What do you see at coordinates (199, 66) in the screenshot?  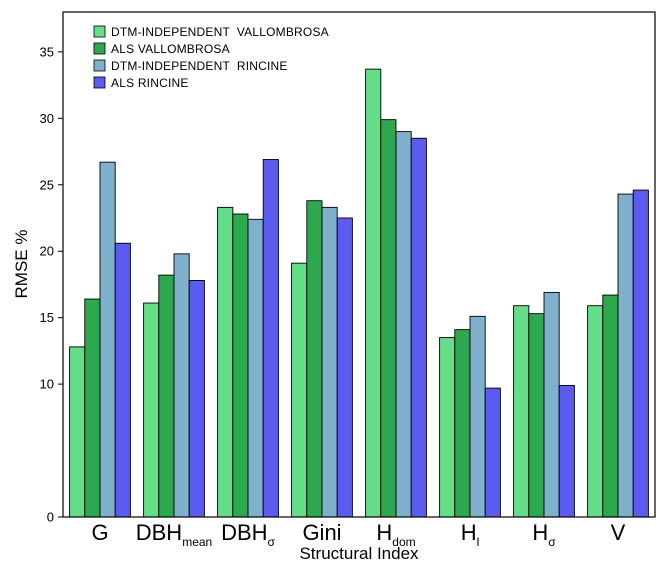 I see `legend-label: DTM-INDEPENDENT RINCINE` at bounding box center [199, 66].